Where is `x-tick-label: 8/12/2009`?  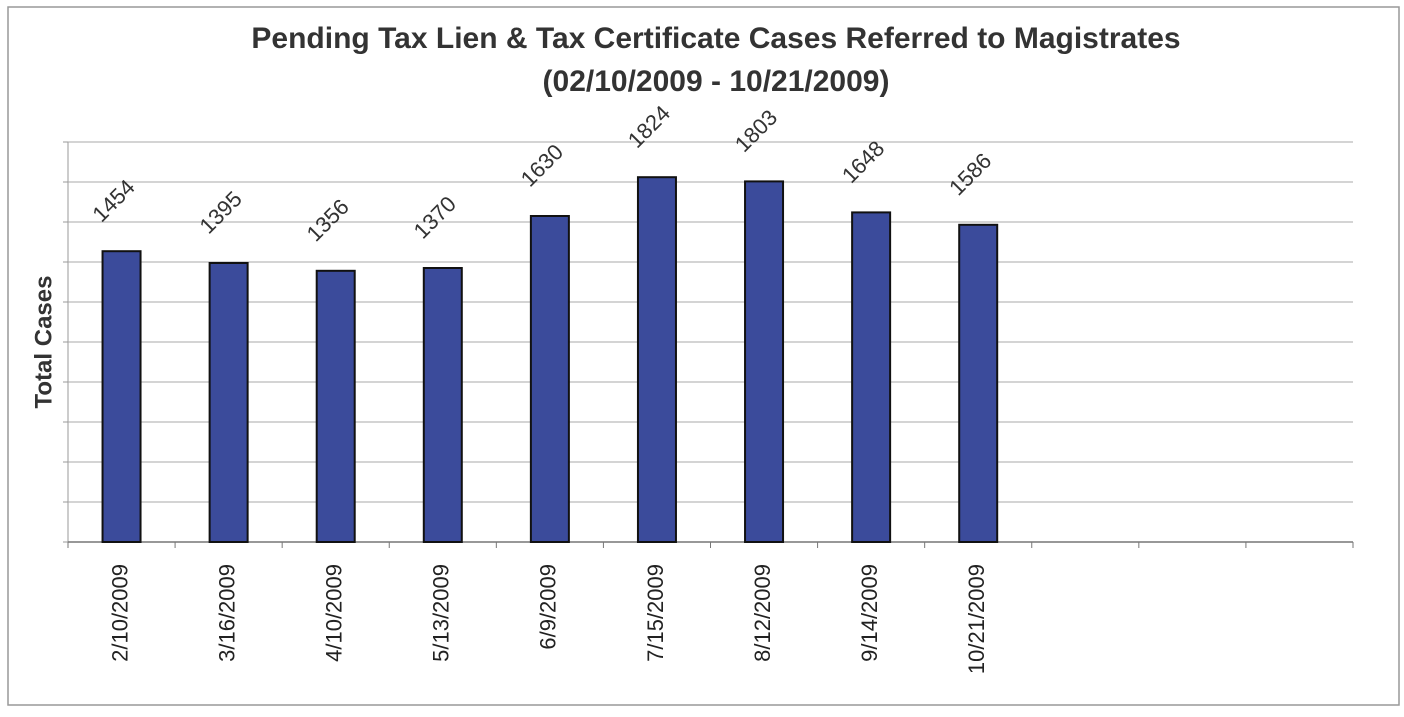 x-tick-label: 8/12/2009 is located at coordinates (762, 613).